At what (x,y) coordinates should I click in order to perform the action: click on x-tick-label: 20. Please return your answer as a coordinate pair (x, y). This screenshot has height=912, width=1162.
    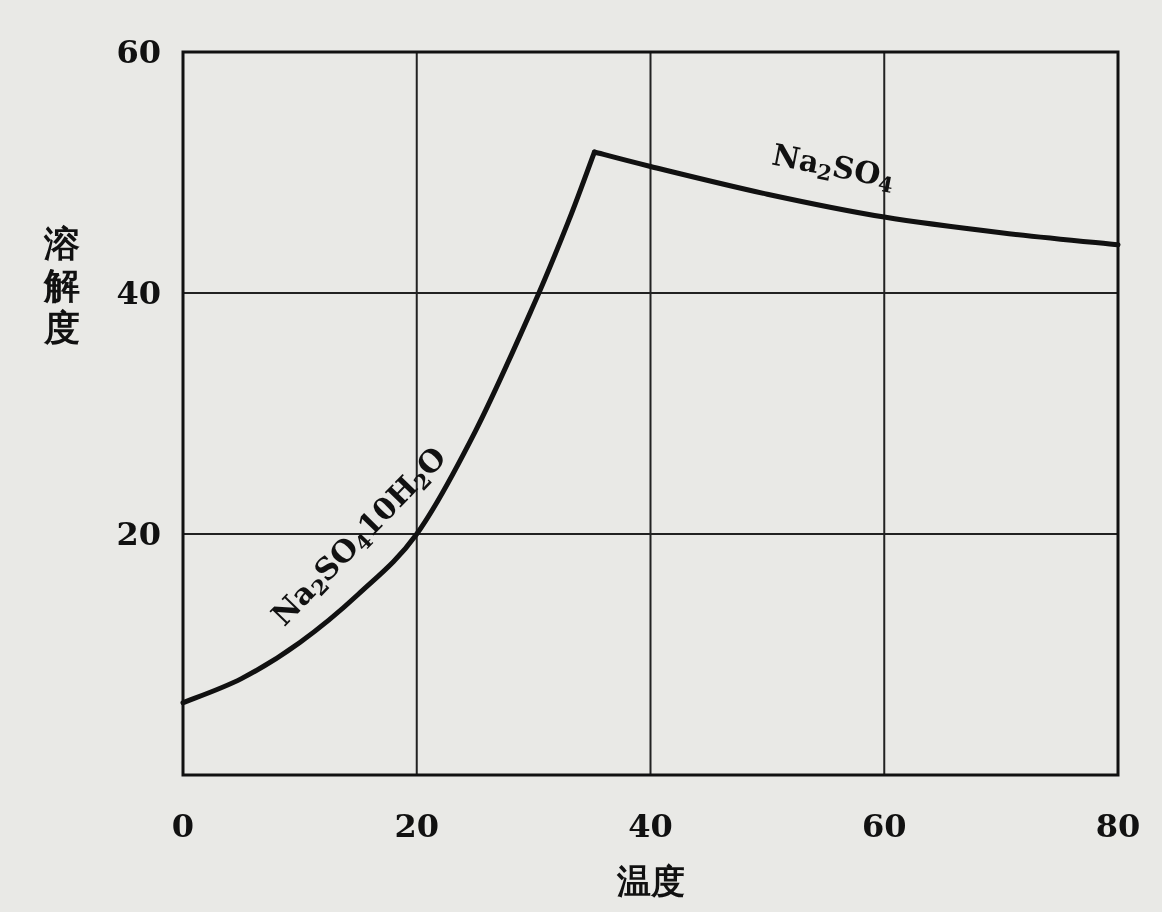
    Looking at the image, I should click on (417, 826).